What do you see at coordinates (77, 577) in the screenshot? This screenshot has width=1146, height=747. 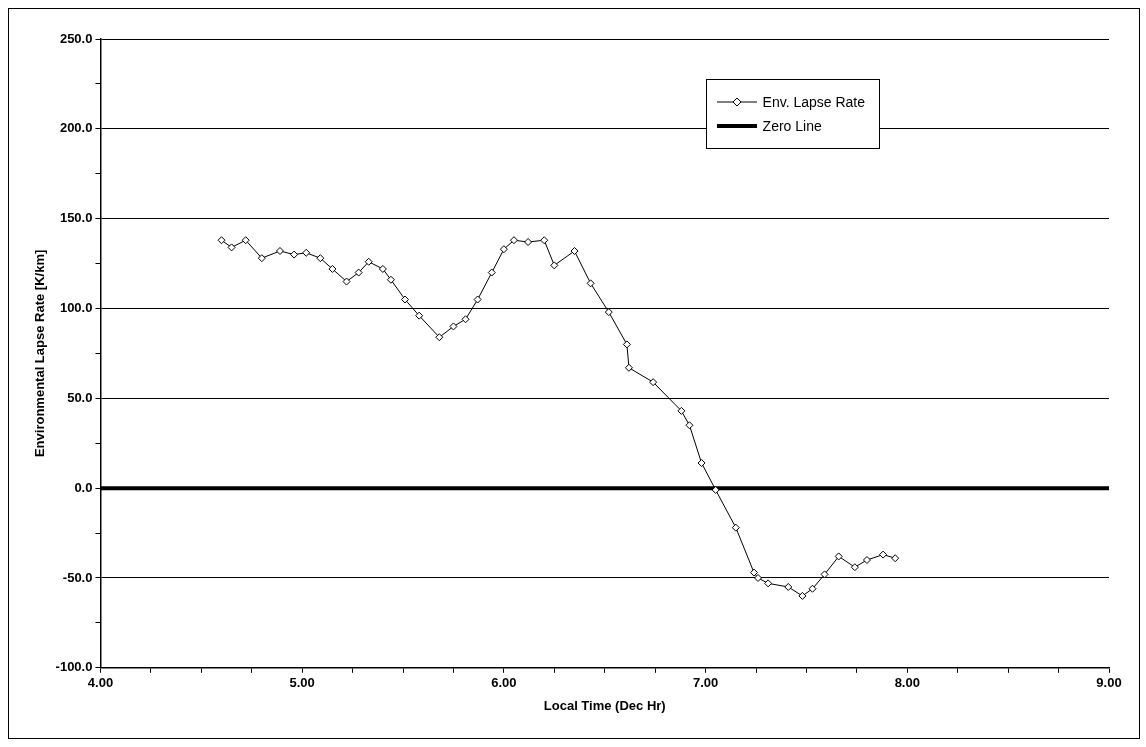 I see `y-tick-label: -50.0` at bounding box center [77, 577].